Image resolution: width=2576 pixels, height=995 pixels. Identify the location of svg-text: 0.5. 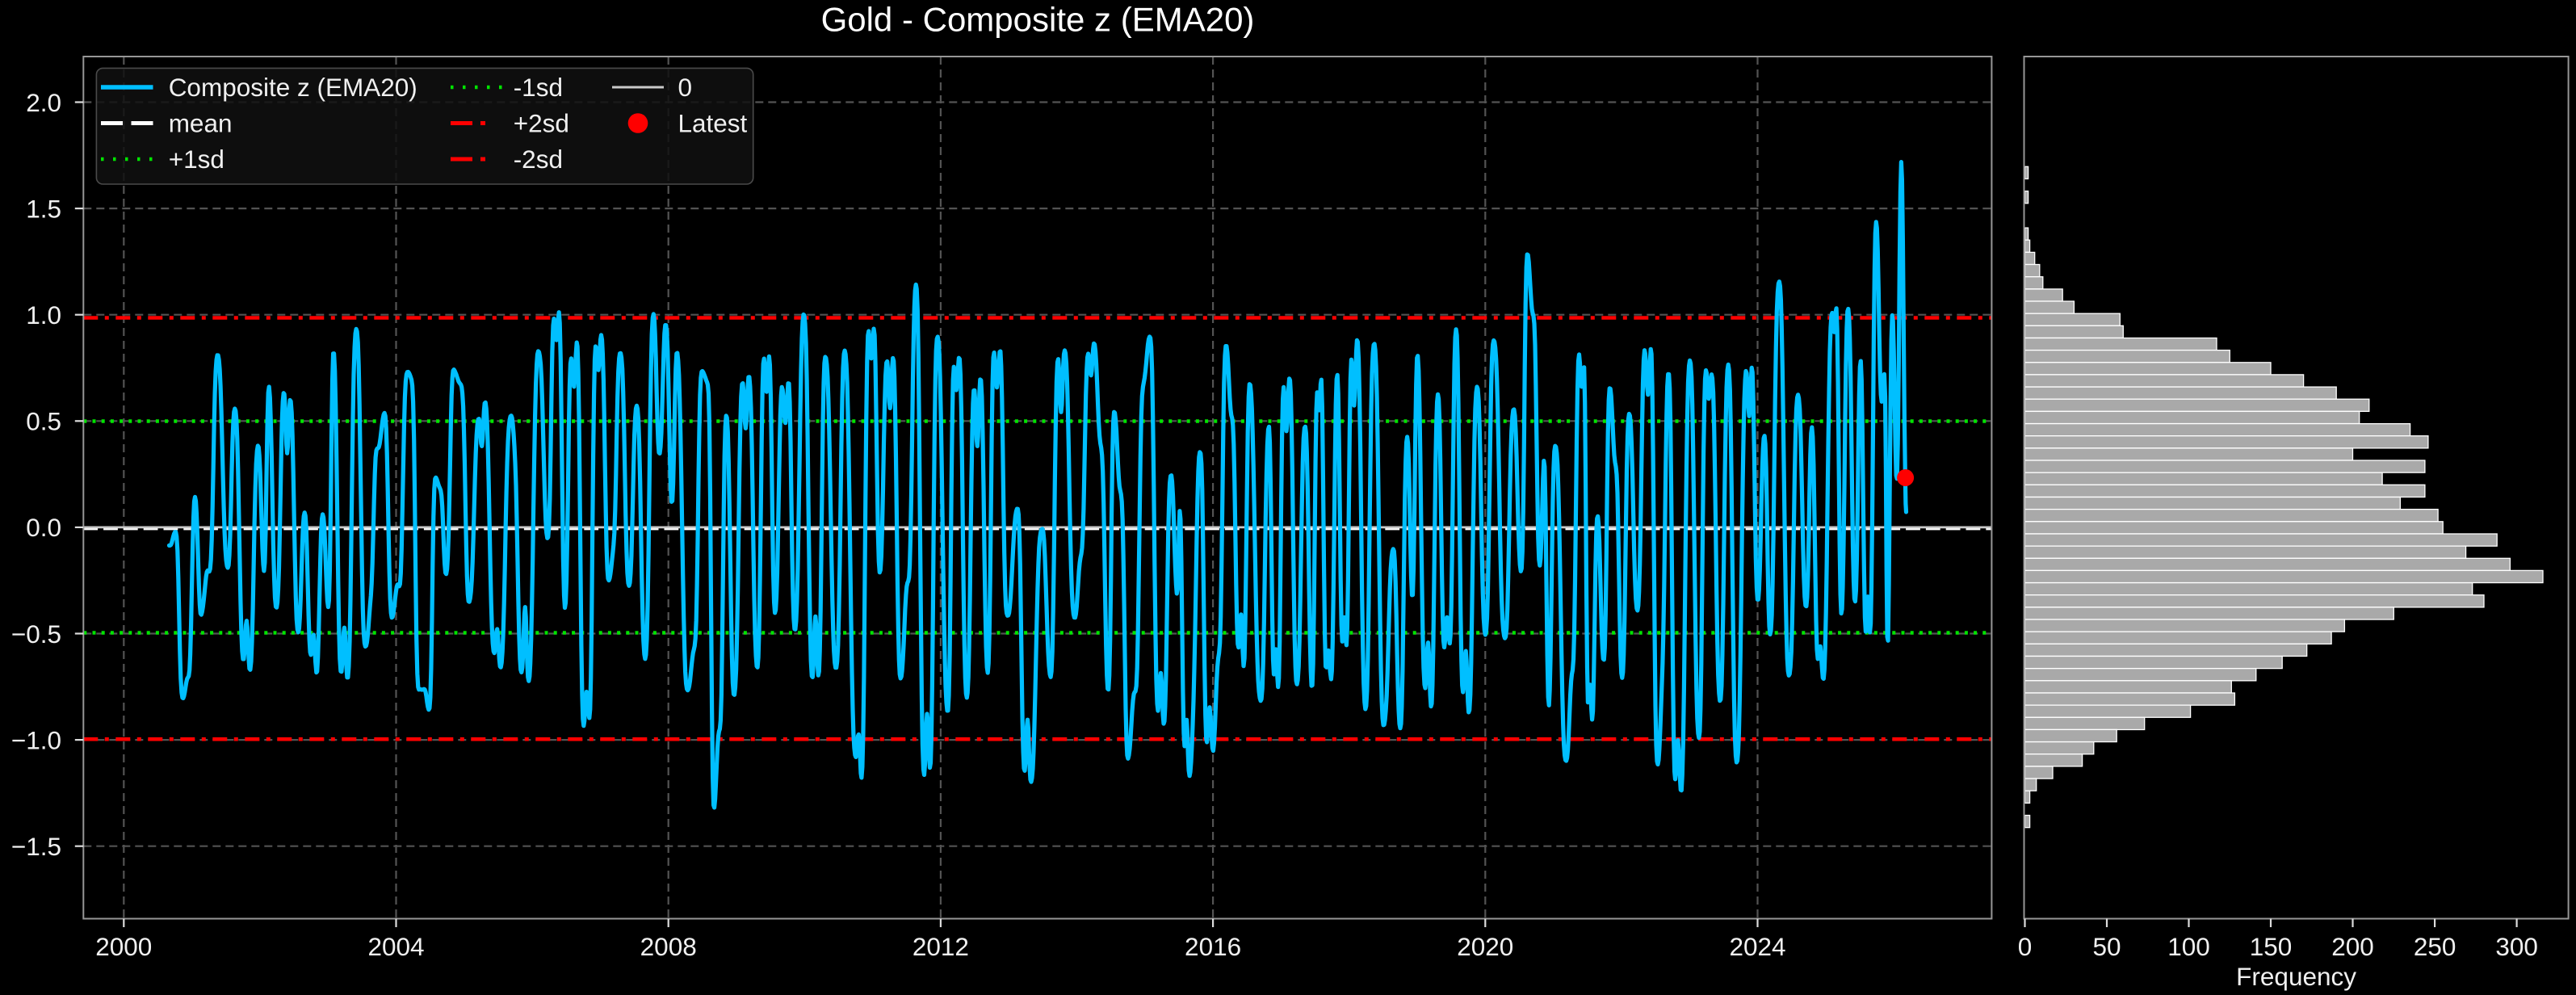
(43, 421).